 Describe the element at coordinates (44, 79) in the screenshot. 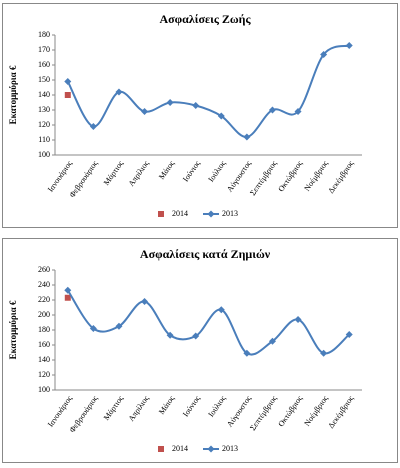

I see `y-tick-label: 150` at that location.